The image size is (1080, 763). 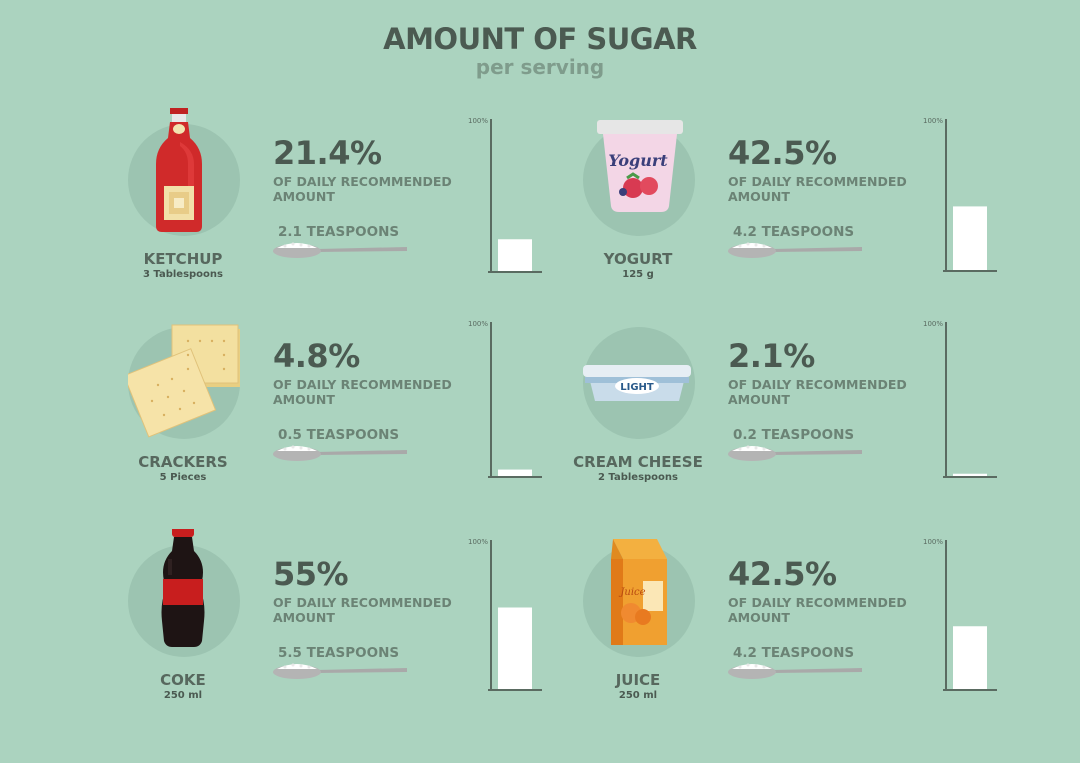 I want to click on food-name: JUICE, so click(x=638, y=680).